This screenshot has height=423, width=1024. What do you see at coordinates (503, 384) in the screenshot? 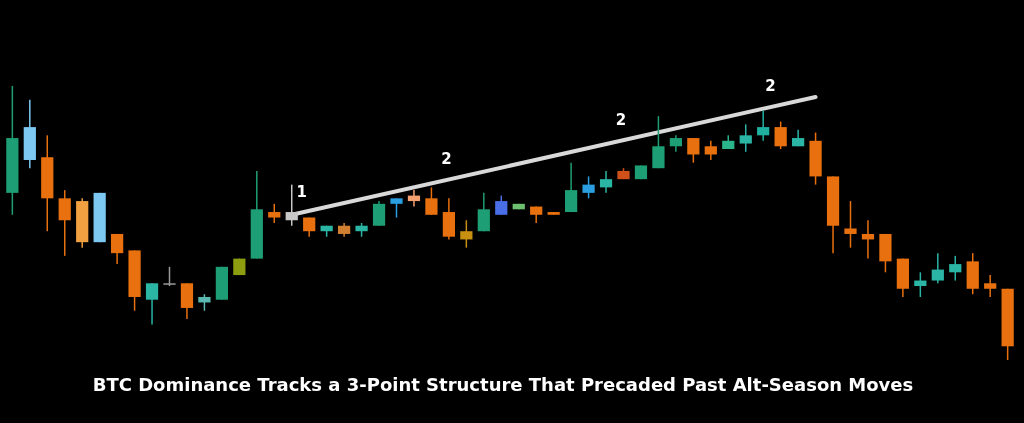
I see `text: BTC Dominance Tracks a 3-Point Structure That Precaded Past Alt-Season Moves` at bounding box center [503, 384].